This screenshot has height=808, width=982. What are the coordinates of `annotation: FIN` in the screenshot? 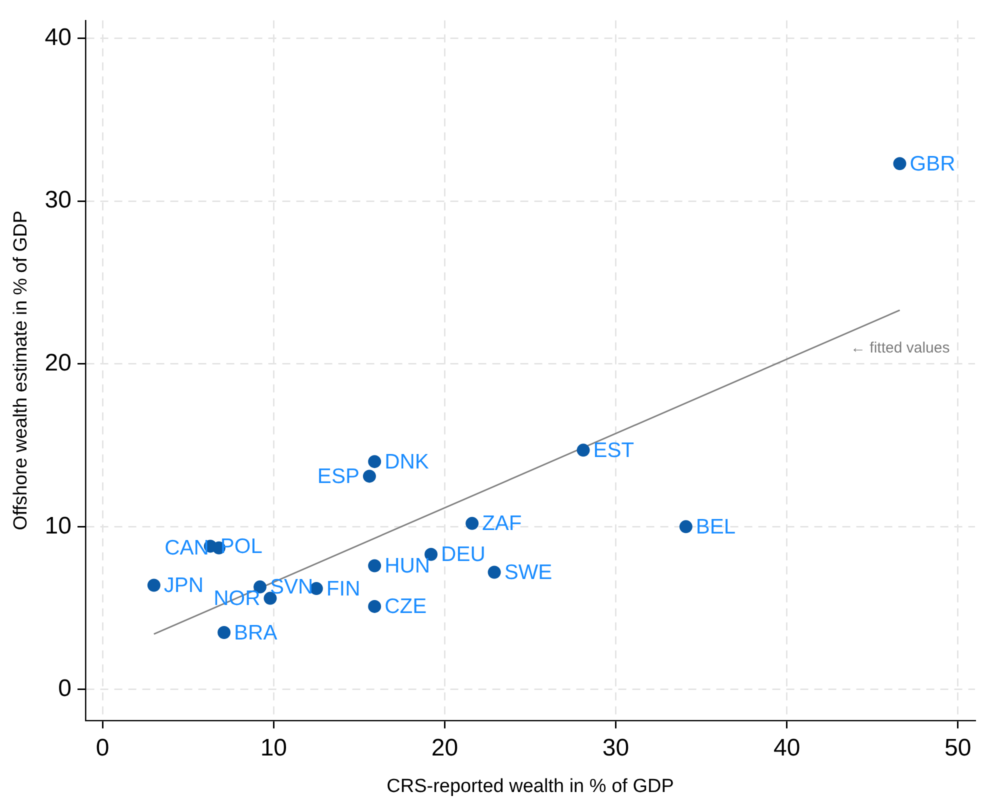 It's located at (343, 588).